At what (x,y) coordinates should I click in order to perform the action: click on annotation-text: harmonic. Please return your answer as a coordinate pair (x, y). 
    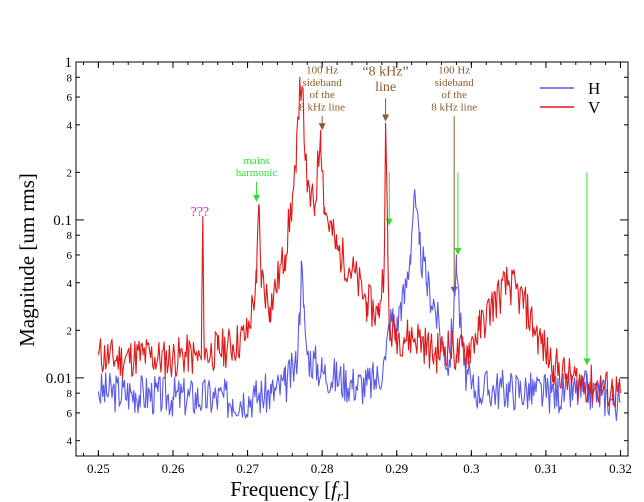
    Looking at the image, I should click on (257, 173).